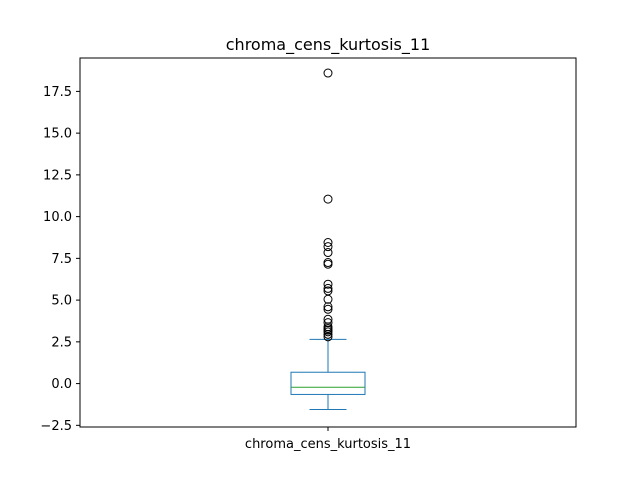 This screenshot has height=480, width=640. I want to click on x-axis: chroma_cens_kurtosis_11, so click(328, 439).